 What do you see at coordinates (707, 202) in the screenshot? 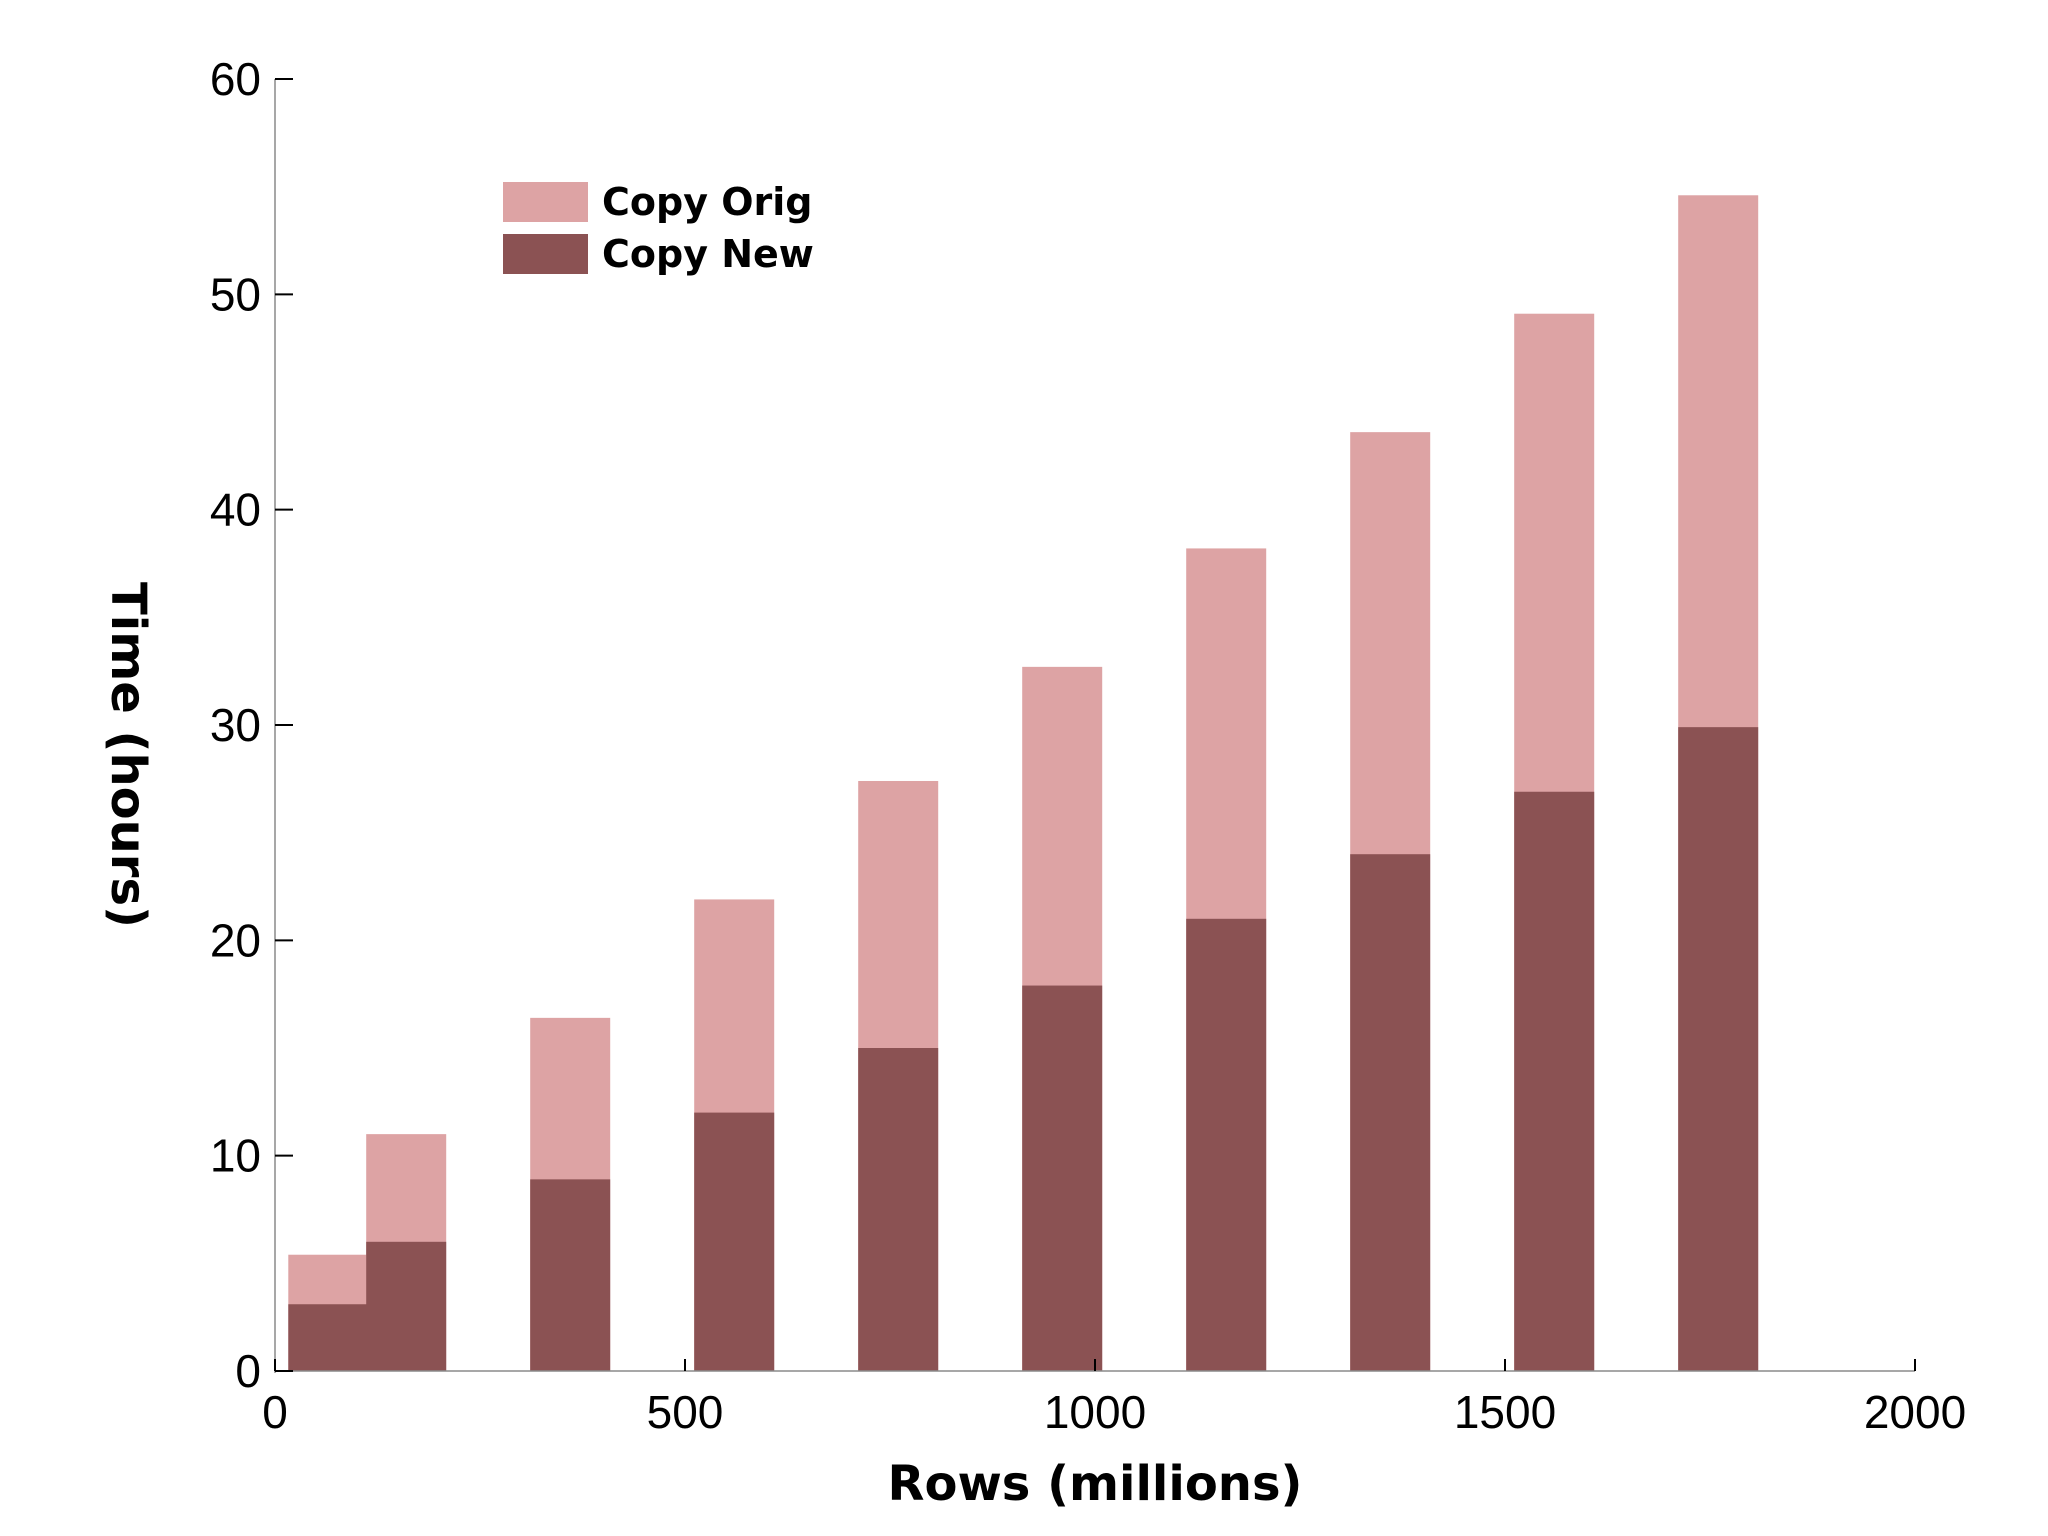
I see `legend-label-copy-orig: Copy Orig` at bounding box center [707, 202].